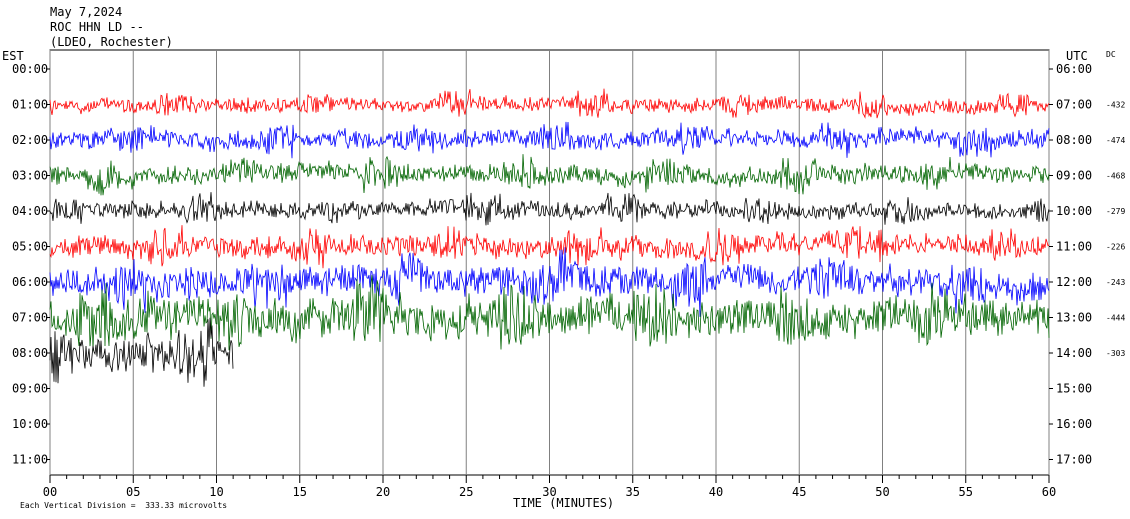  Describe the element at coordinates (1074, 389) in the screenshot. I see `utc-hour-label: 15:00` at that location.